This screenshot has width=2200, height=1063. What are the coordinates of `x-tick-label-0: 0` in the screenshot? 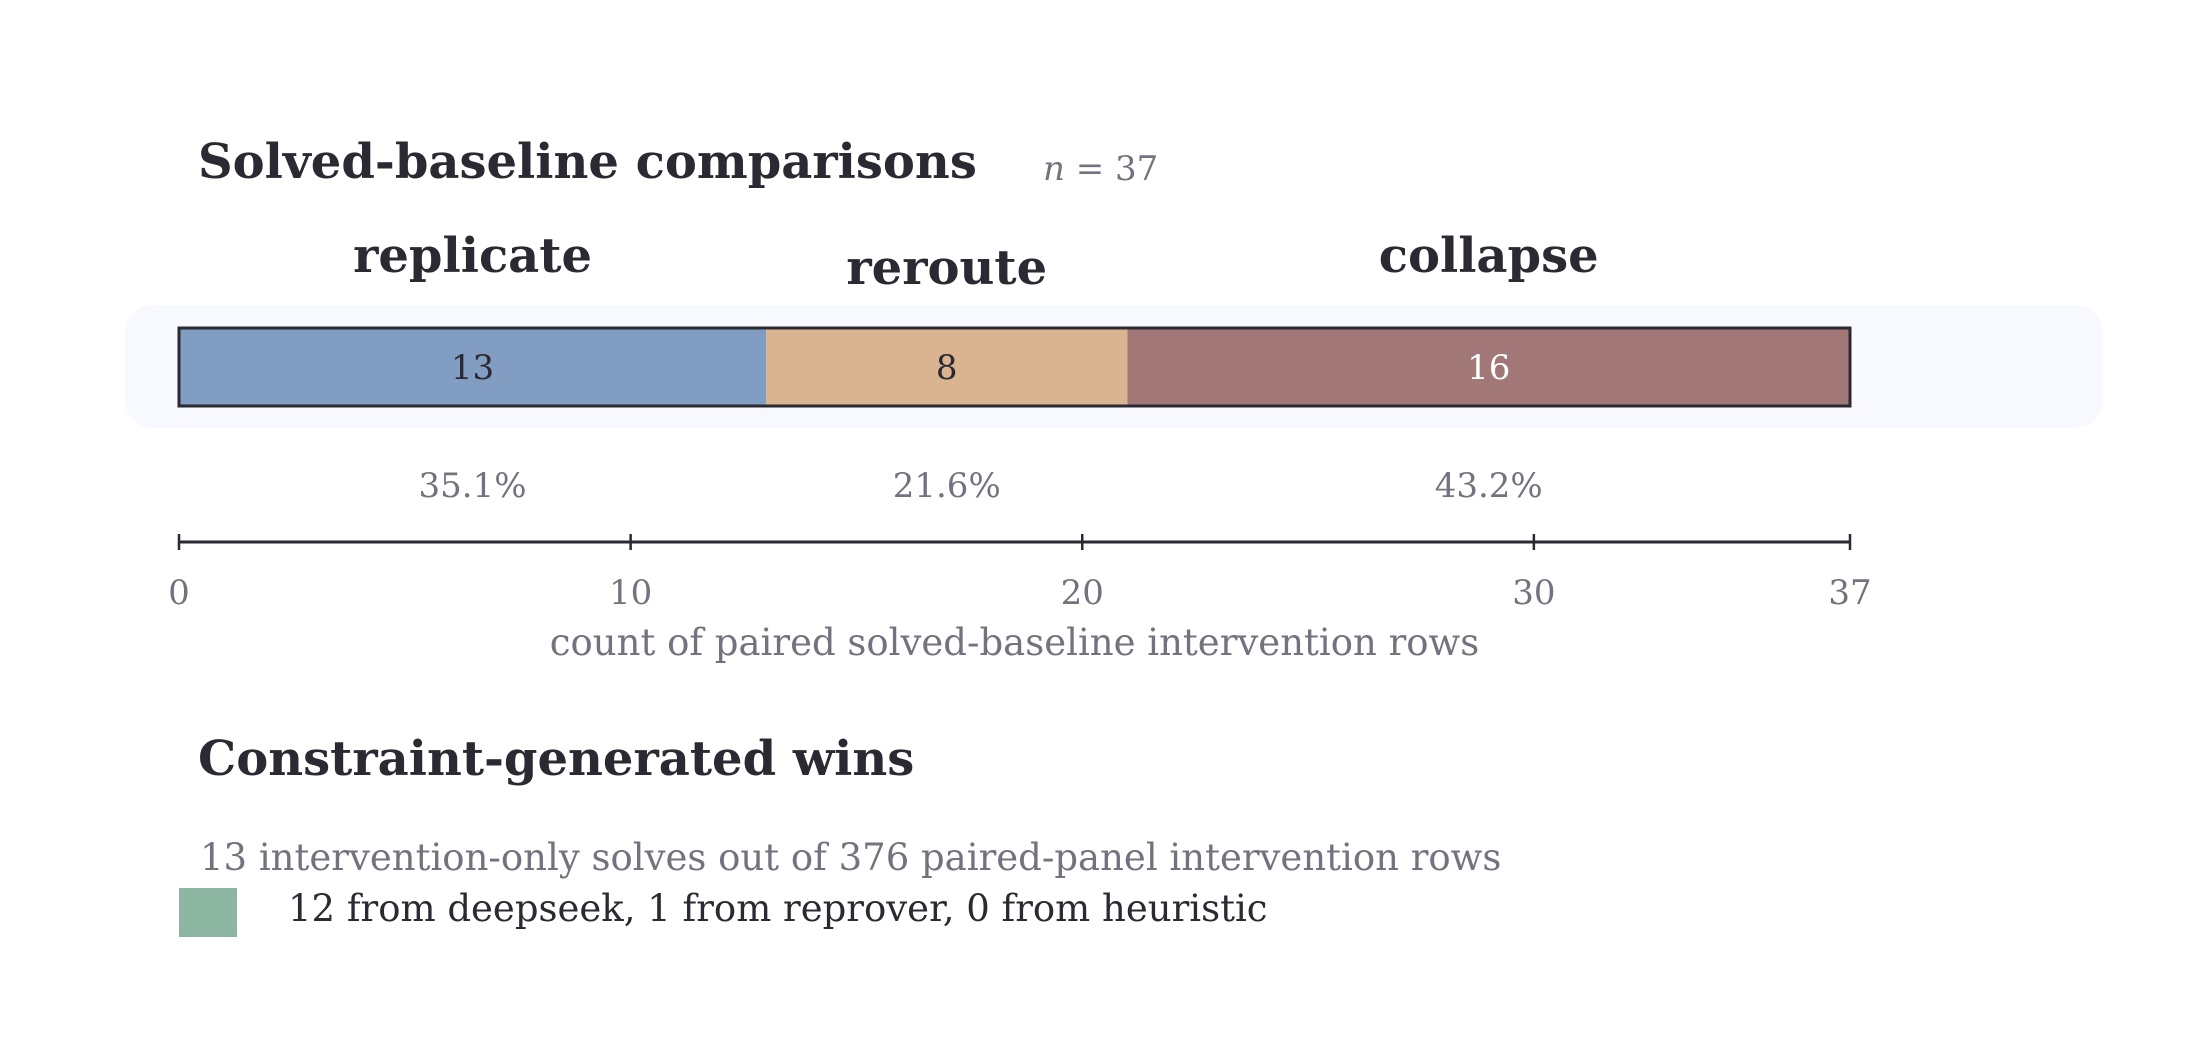 It's located at (179, 593).